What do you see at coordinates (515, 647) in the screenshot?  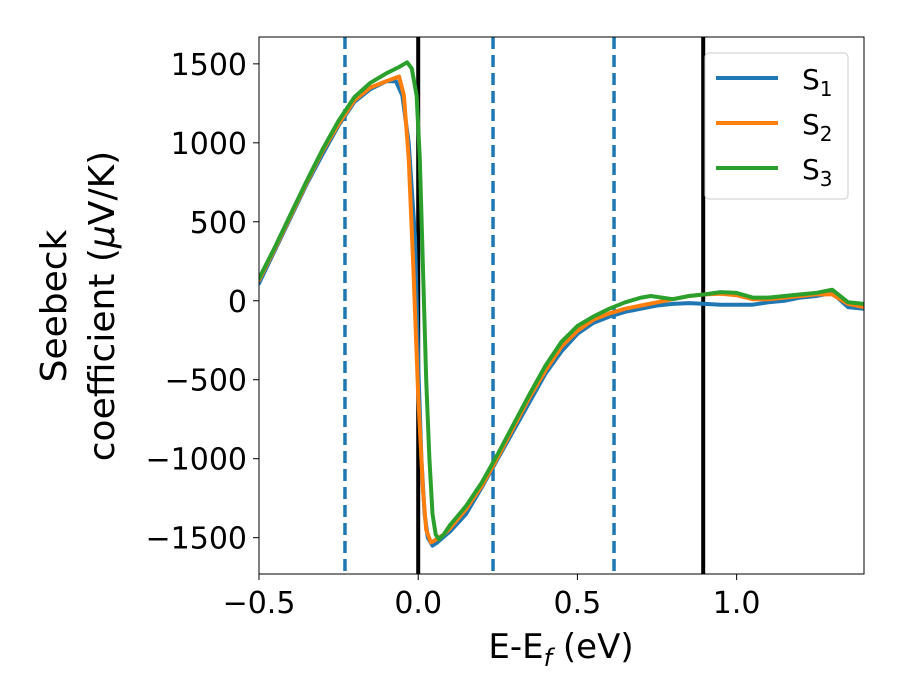 I see `x-axis-label-main: E-E` at bounding box center [515, 647].